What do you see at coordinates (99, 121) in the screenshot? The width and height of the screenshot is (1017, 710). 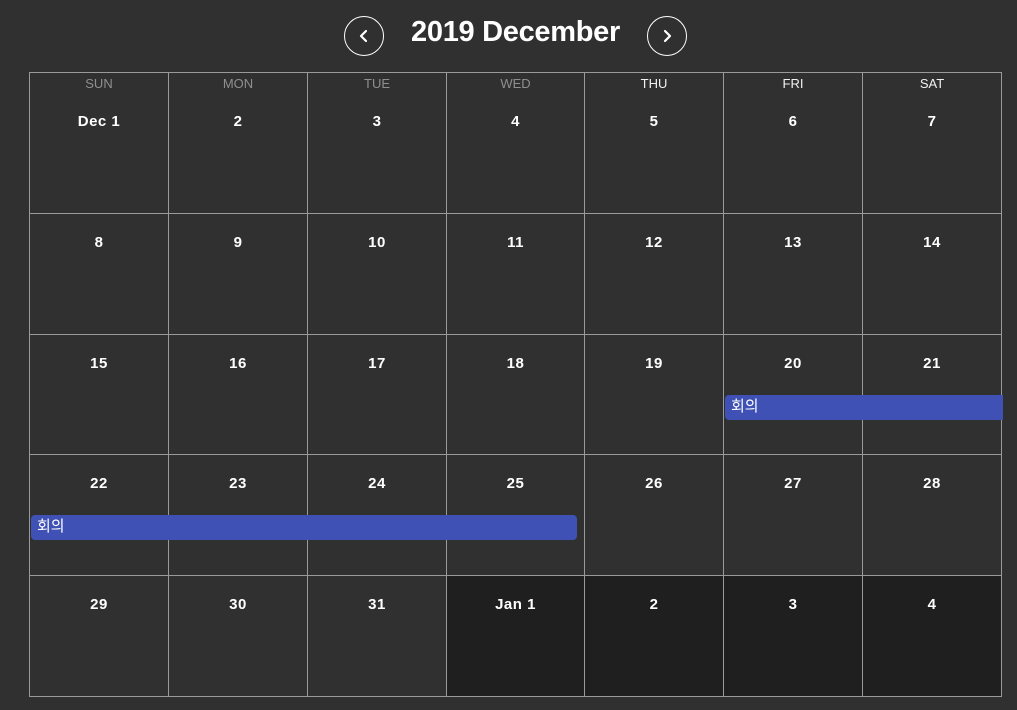 I see `day-number: Dec 1` at bounding box center [99, 121].